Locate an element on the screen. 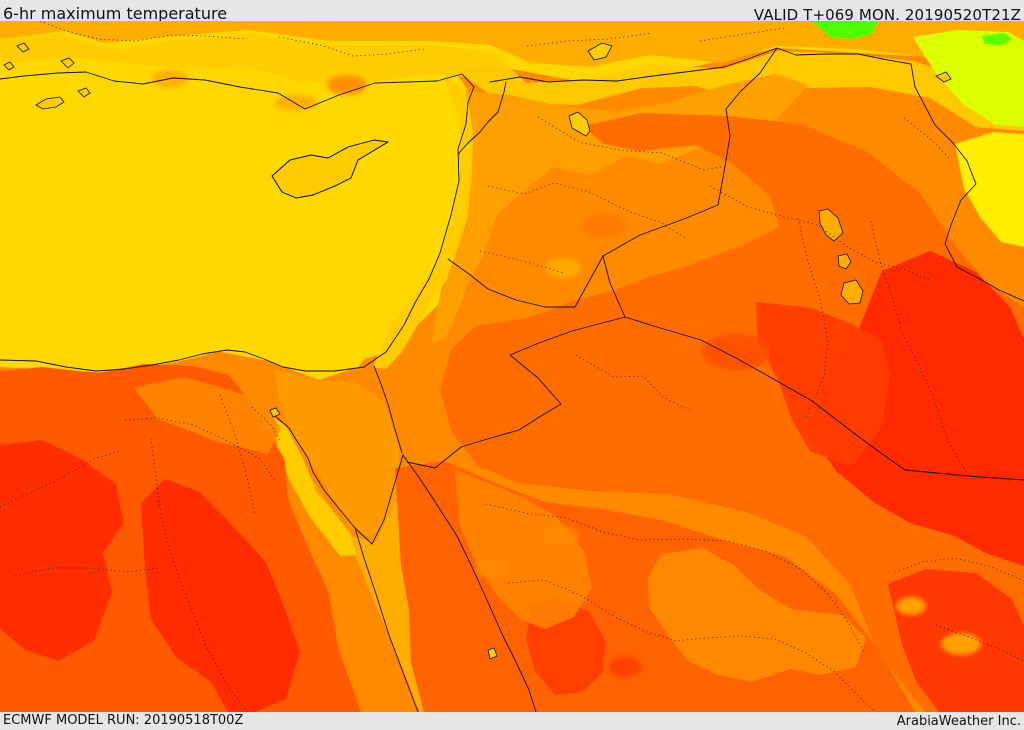 This screenshot has width=1024, height=730. sinai-orange is located at coordinates (337, 455).